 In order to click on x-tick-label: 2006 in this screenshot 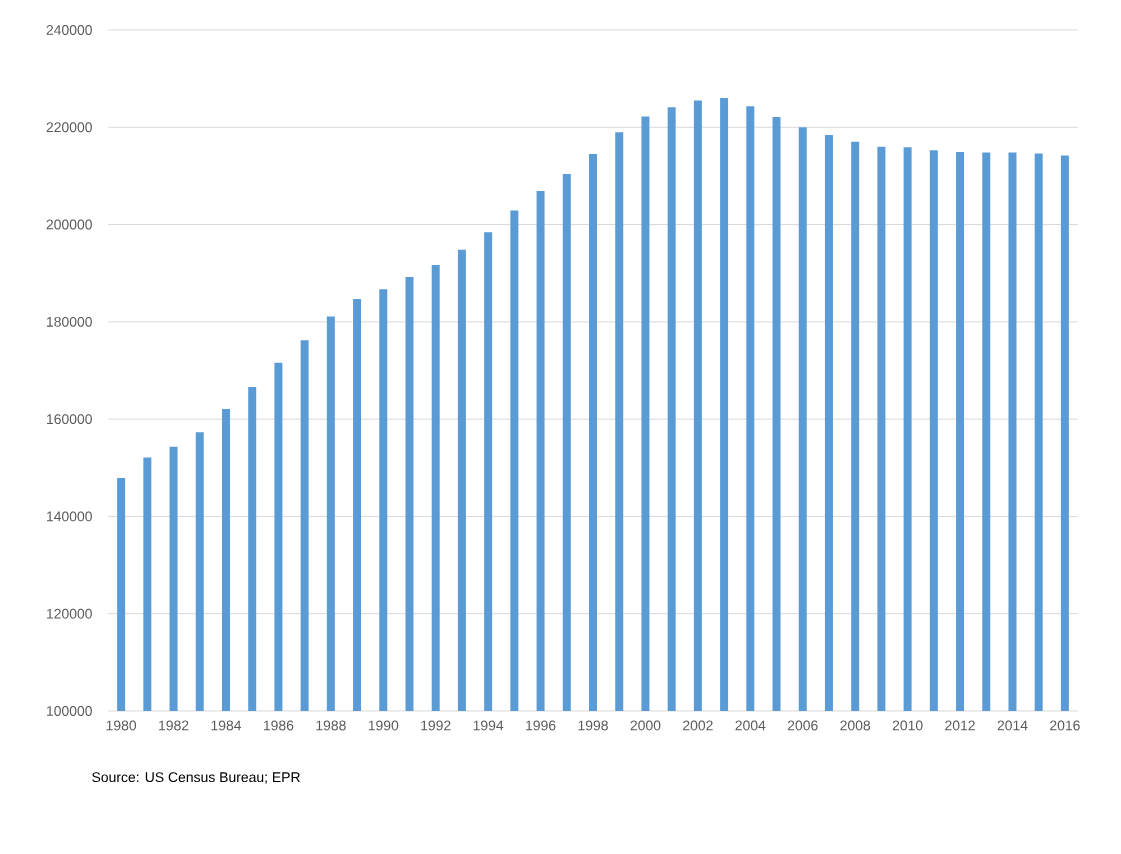, I will do `click(802, 725)`.